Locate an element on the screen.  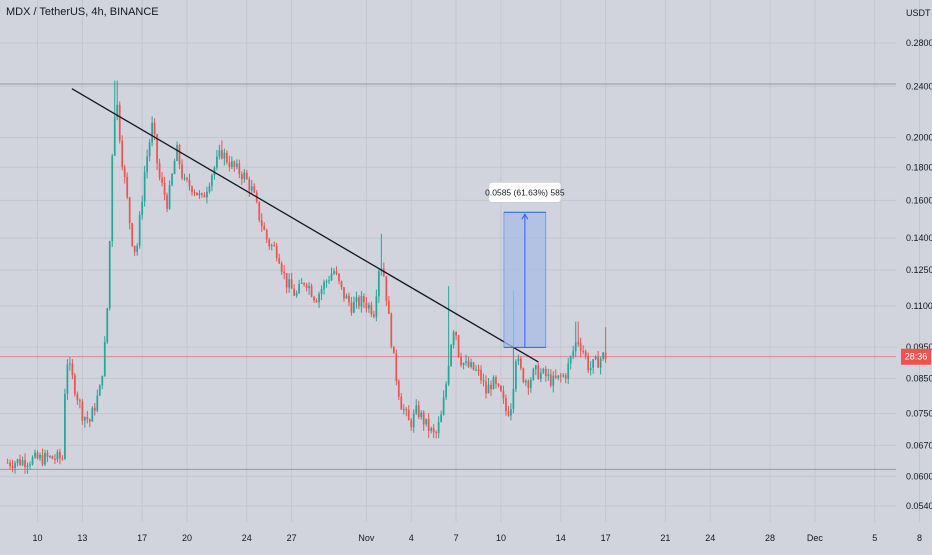
last-price-tag-label: 28:36 is located at coordinates (916, 357).